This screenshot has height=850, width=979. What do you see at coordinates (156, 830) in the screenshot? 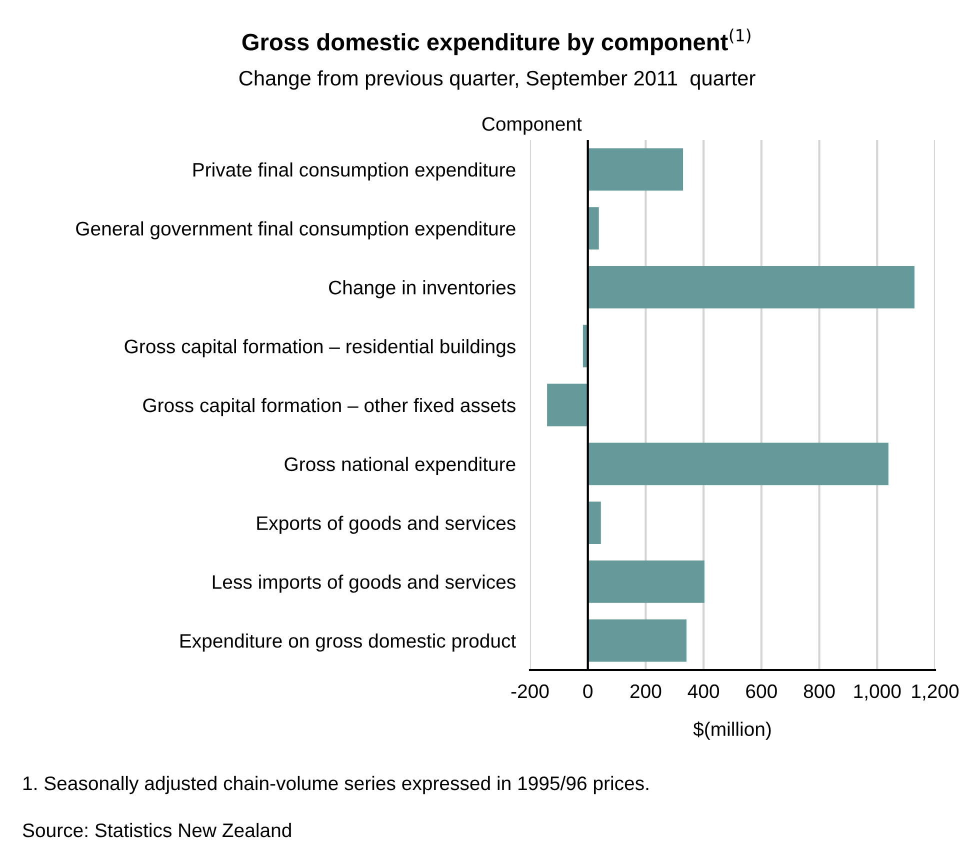
I see `source-note: Source: Statistics New Zealand` at bounding box center [156, 830].